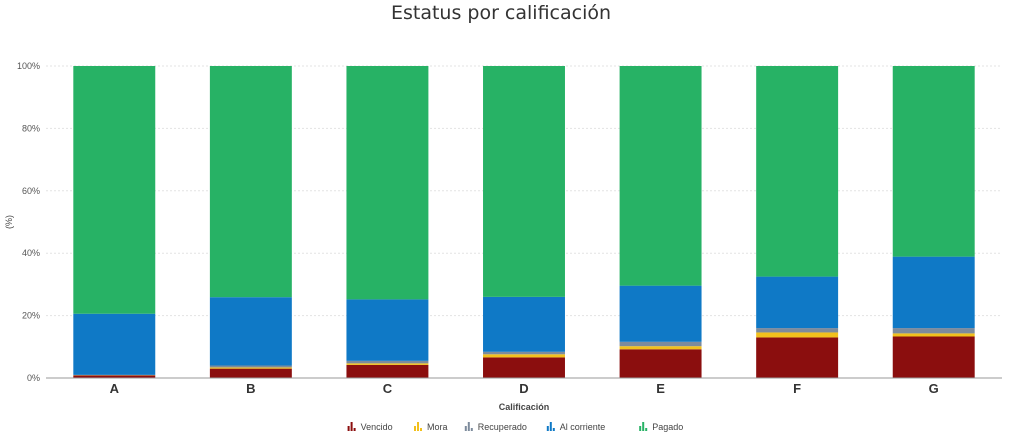 This screenshot has height=440, width=1024. I want to click on x-tick-label: D, so click(523, 388).